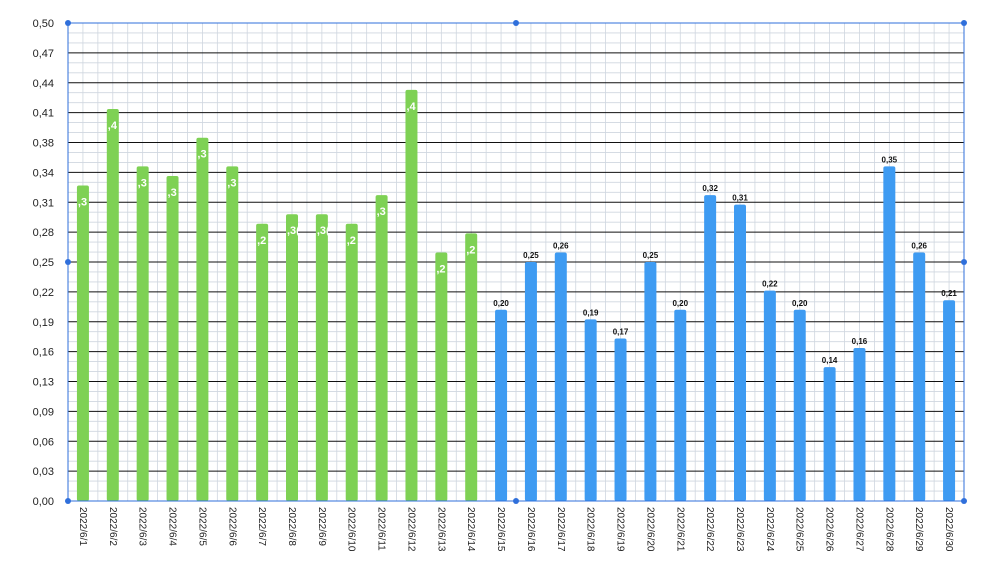 The image size is (1000, 580). I want to click on x-tick-label: 2022/6/20, so click(649, 529).